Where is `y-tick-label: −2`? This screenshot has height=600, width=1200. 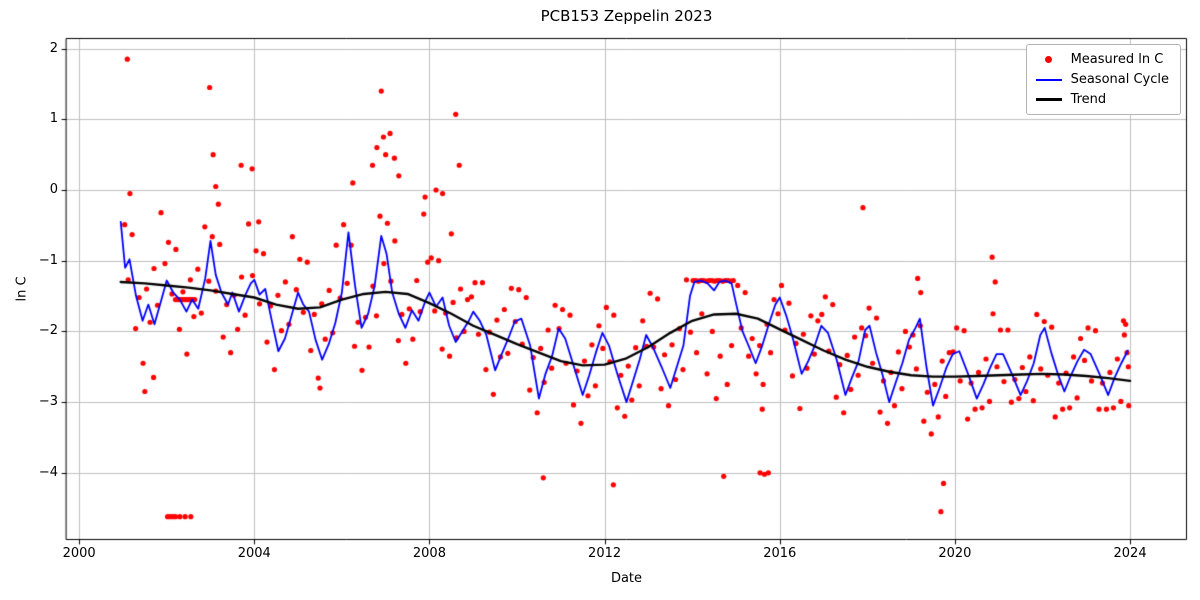
y-tick-label: −2 is located at coordinates (48, 331).